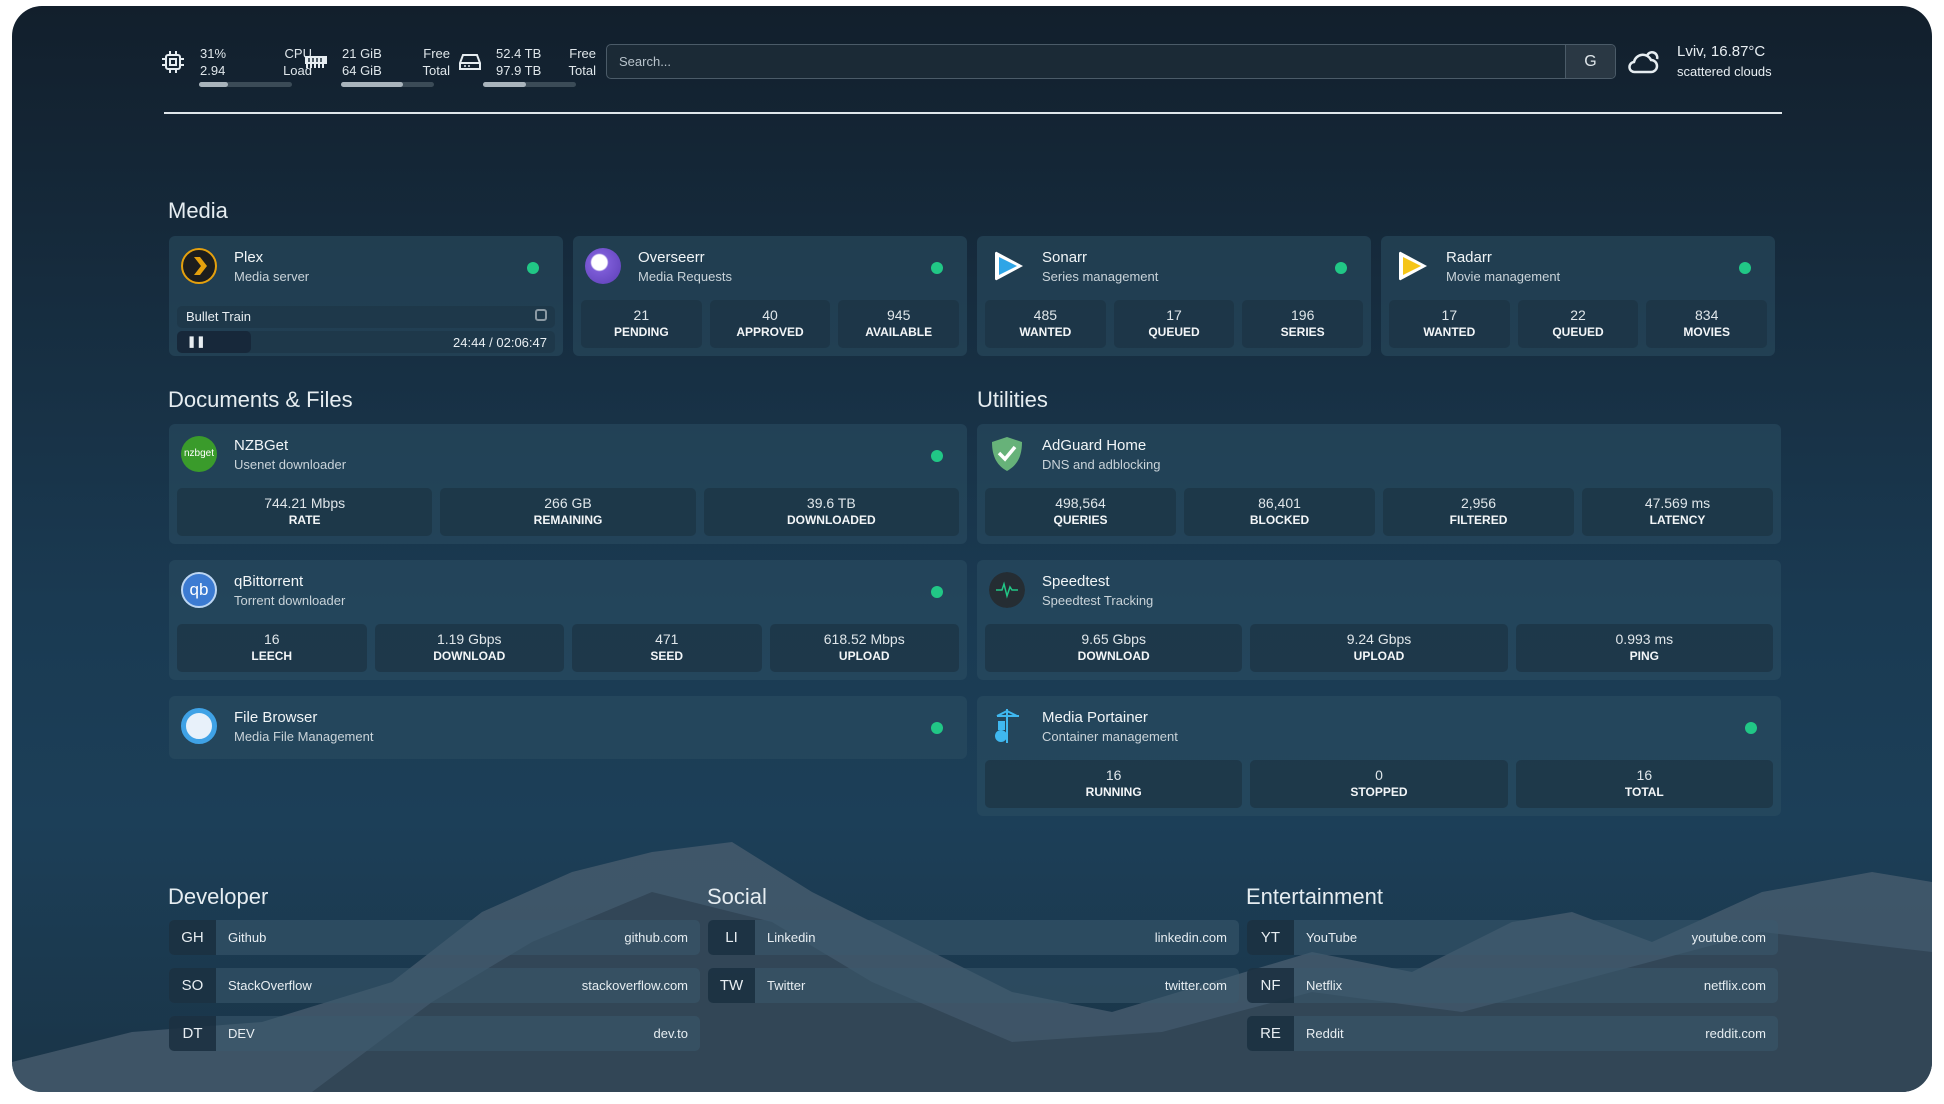 The height and width of the screenshot is (1104, 1944). What do you see at coordinates (1101, 464) in the screenshot?
I see `service-description: DNS and adblocking` at bounding box center [1101, 464].